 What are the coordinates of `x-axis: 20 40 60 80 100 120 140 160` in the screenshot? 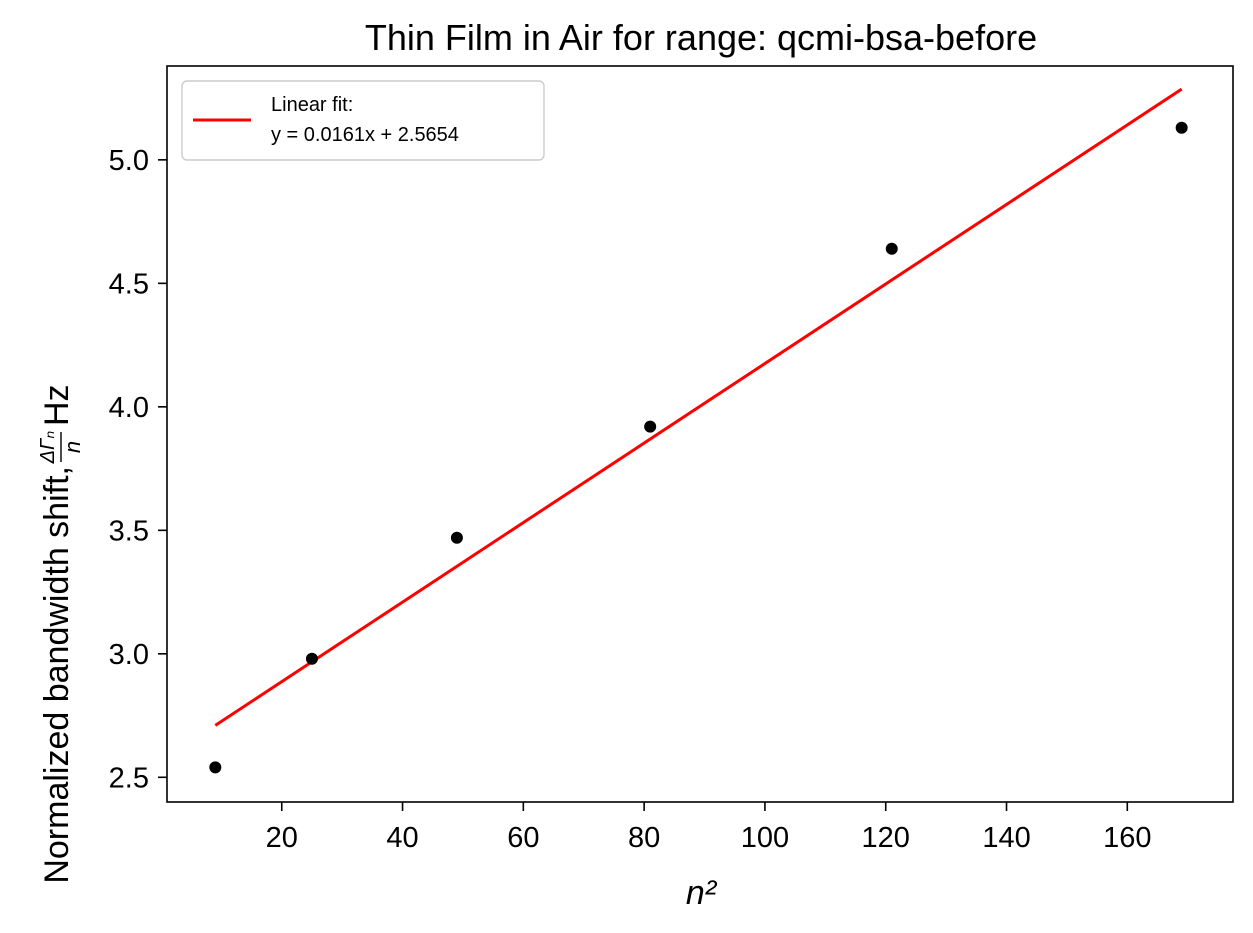 It's located at (709, 828).